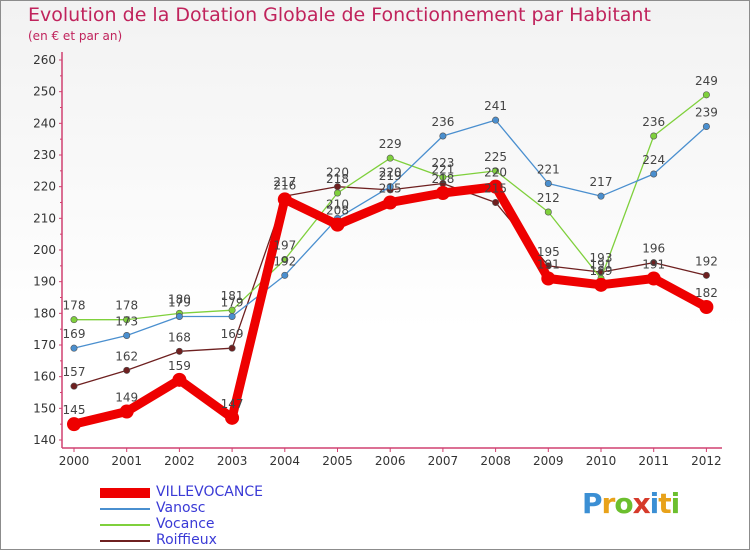 The image size is (750, 550). Describe the element at coordinates (706, 461) in the screenshot. I see `x-tick-label: 2012` at that location.